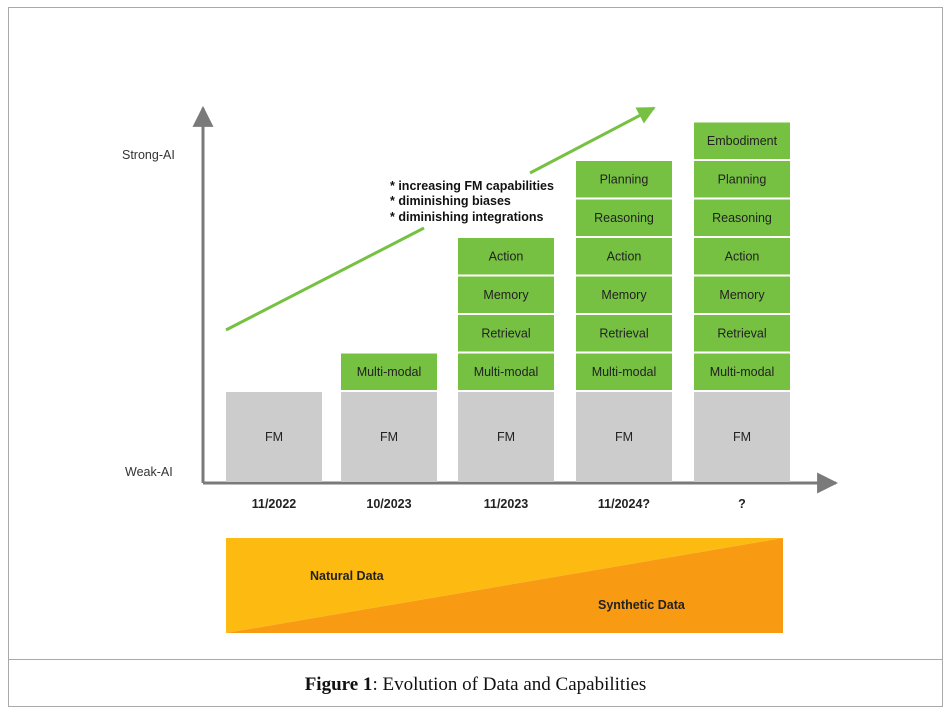 The height and width of the screenshot is (715, 951). I want to click on x-axis-label: ?, so click(742, 504).